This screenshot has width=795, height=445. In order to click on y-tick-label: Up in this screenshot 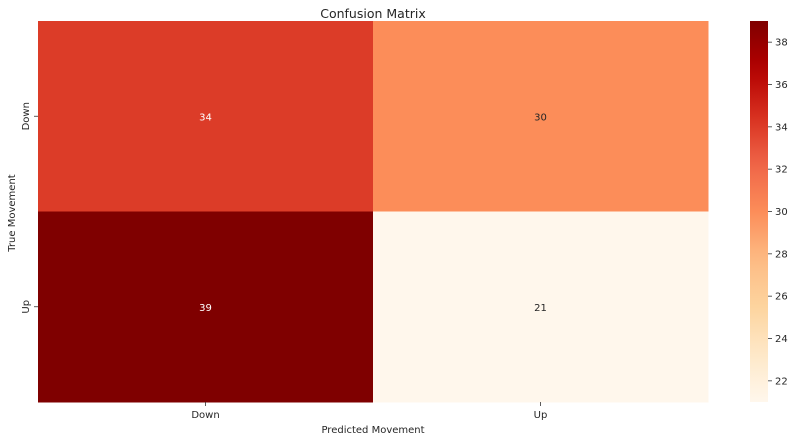, I will do `click(26, 307)`.